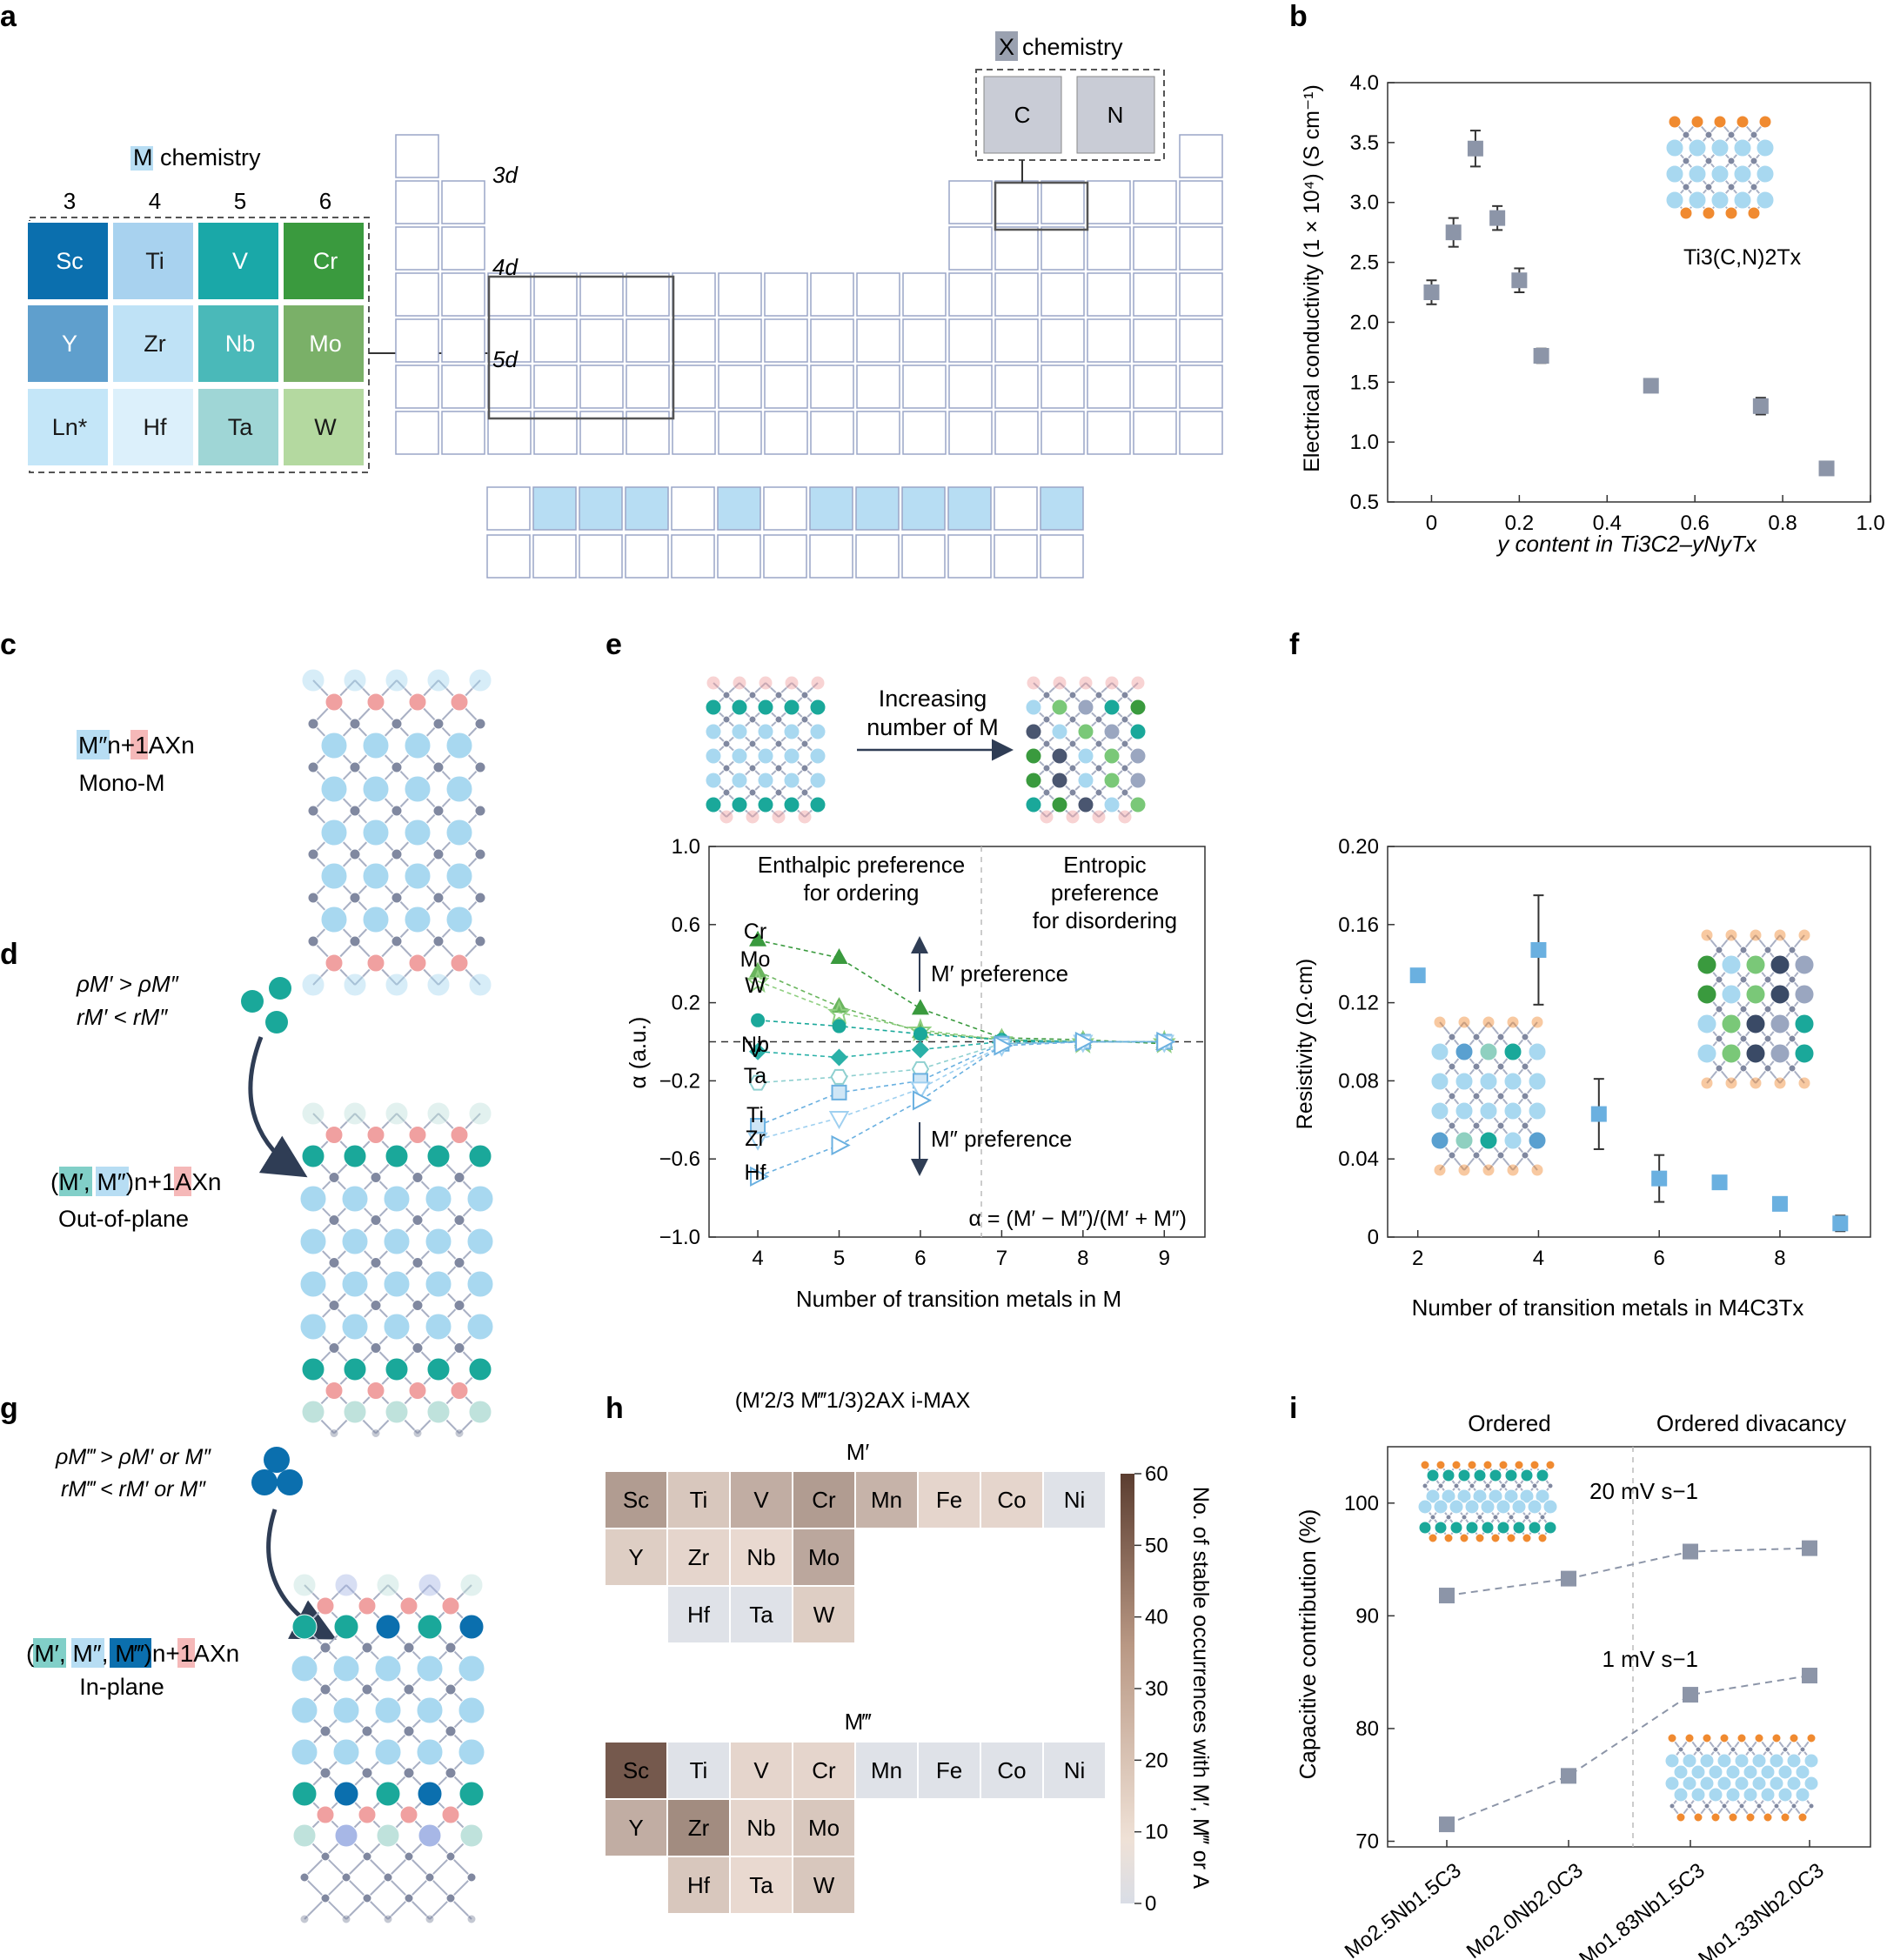  I want to click on entropic-label-1: Entropic, so click(1105, 865).